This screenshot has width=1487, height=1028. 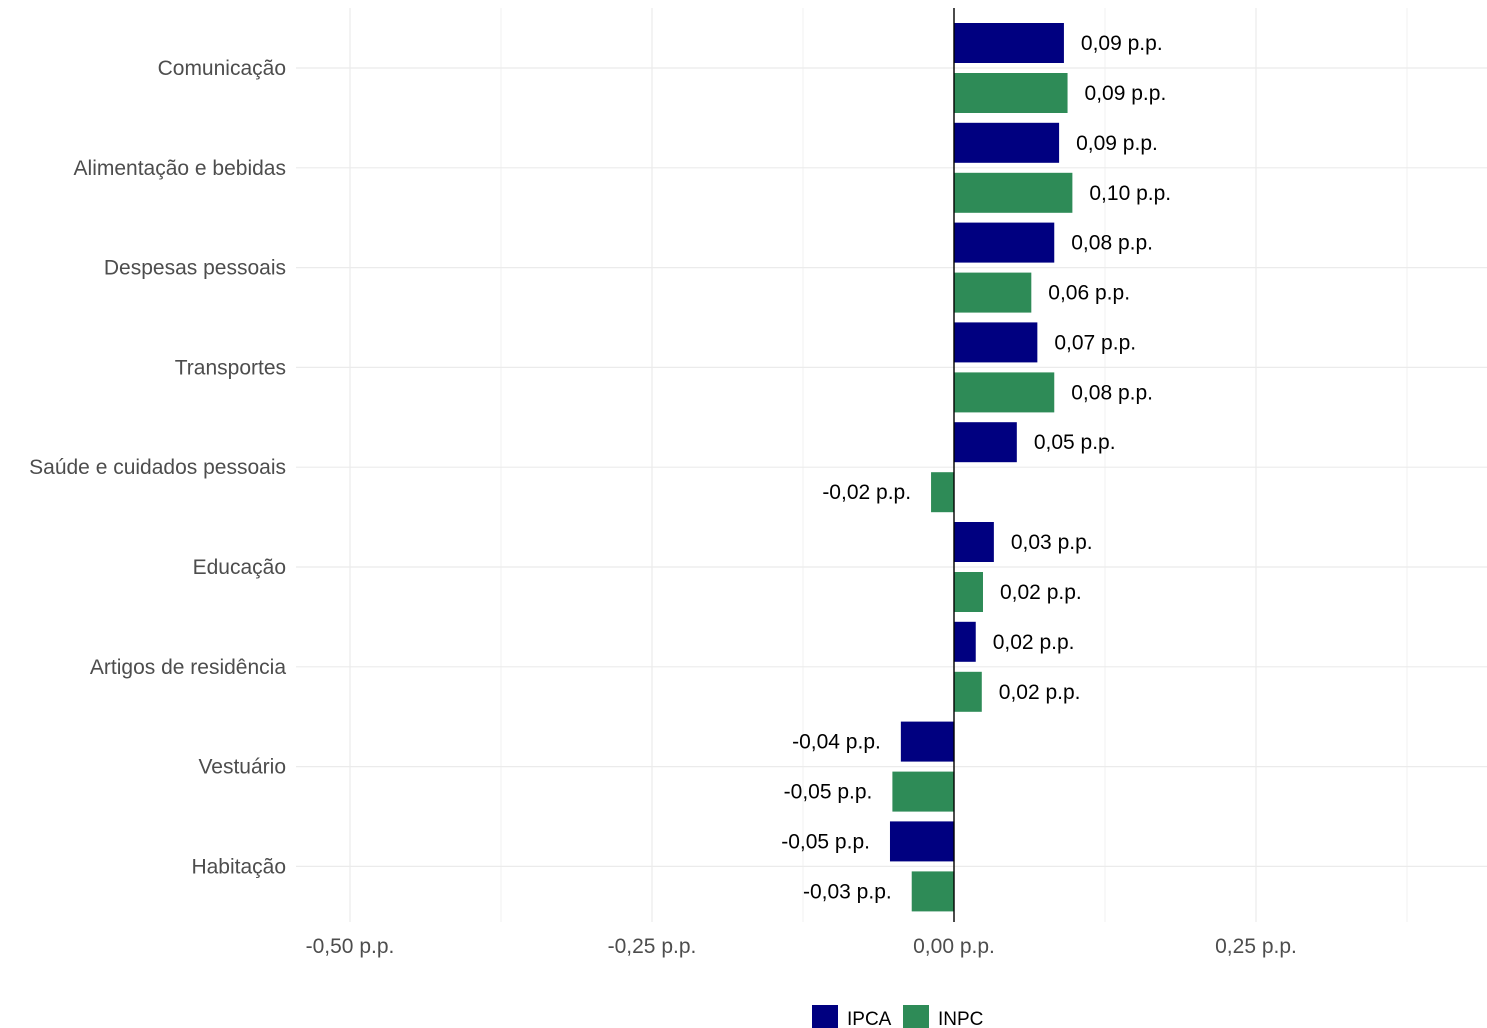 What do you see at coordinates (866, 492) in the screenshot?
I see `data-label-inpc: -0,02 p.p.` at bounding box center [866, 492].